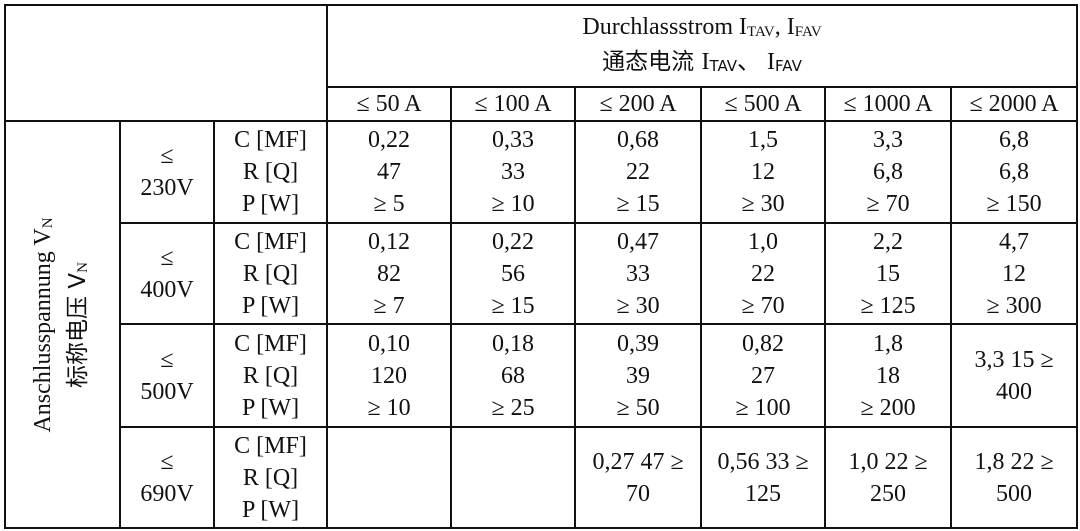 The image size is (1080, 531). I want to click on current-col-header: ≤ 100 A, so click(513, 104).